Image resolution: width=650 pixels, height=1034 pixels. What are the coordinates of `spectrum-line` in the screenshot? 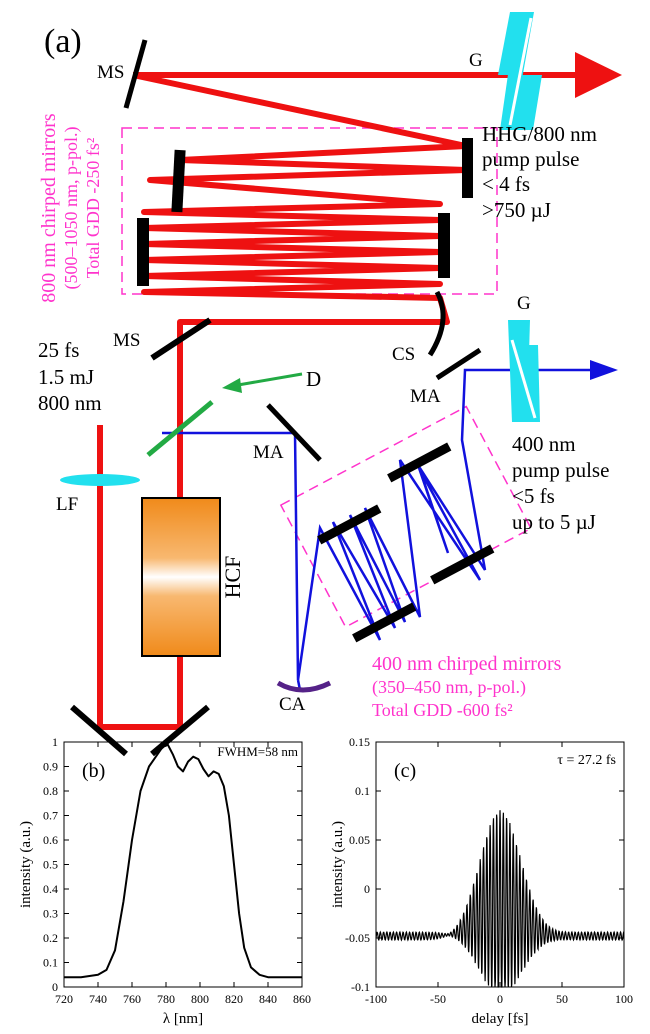 It's located at (183, 861).